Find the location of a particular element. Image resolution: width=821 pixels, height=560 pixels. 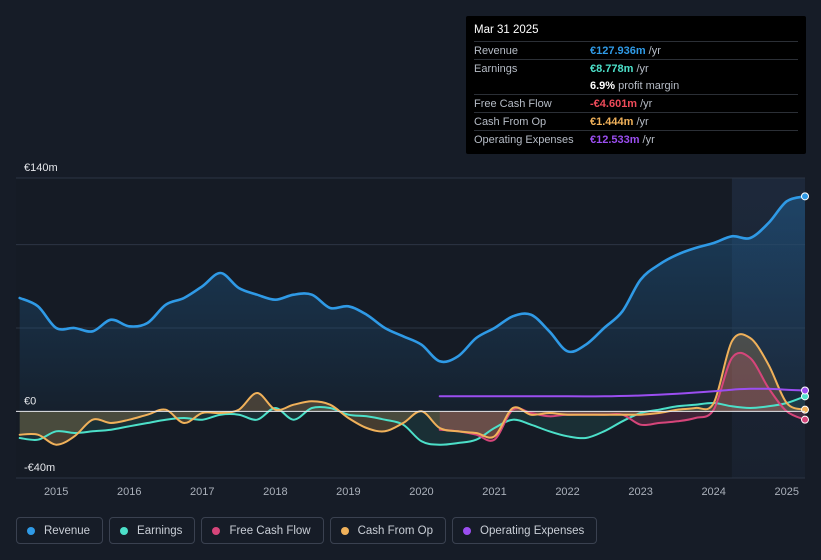

tooltip-label: Revenue is located at coordinates (496, 50).